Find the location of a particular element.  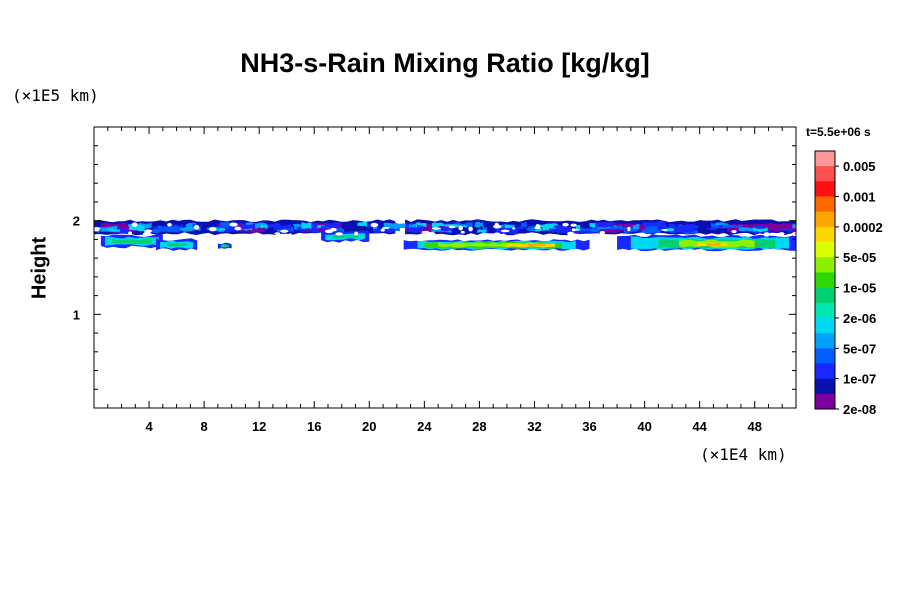

lower-layer-right is located at coordinates (493, 245).